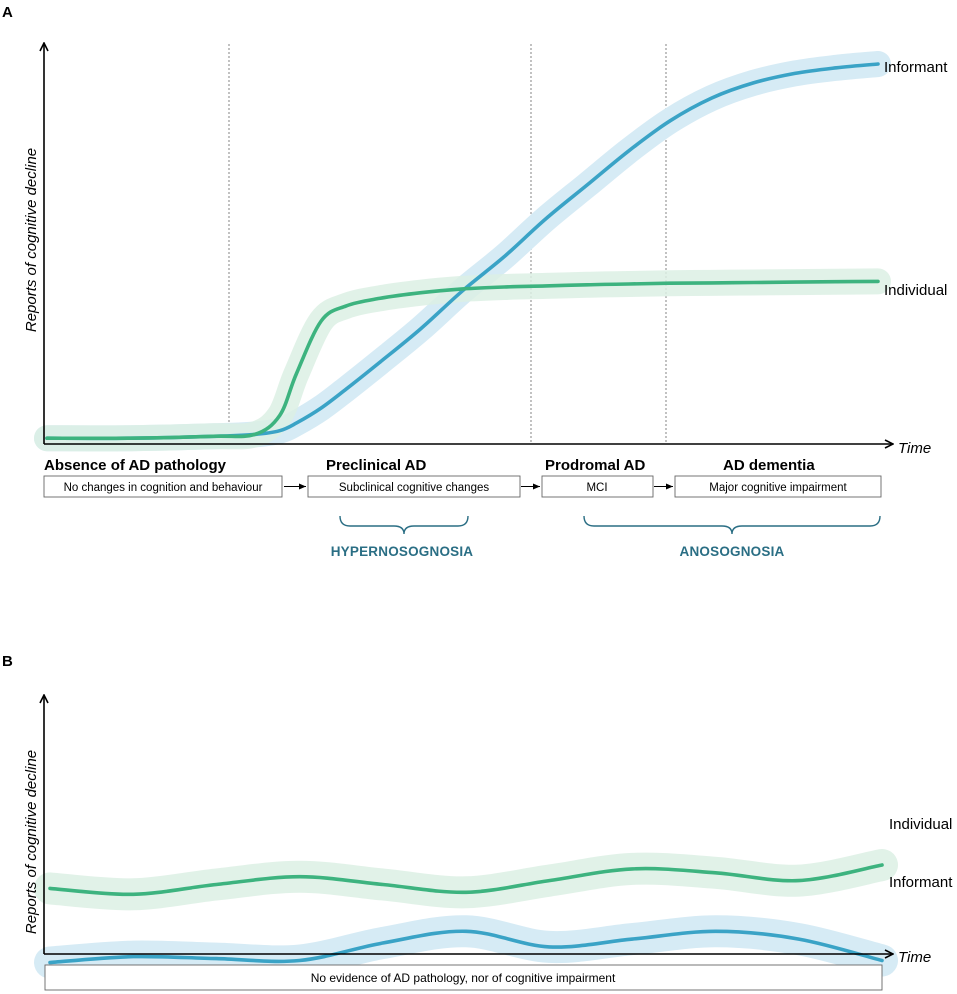 This screenshot has width=957, height=994. I want to click on stage-box-preclinical-text: Subclinical cognitive changes, so click(414, 488).